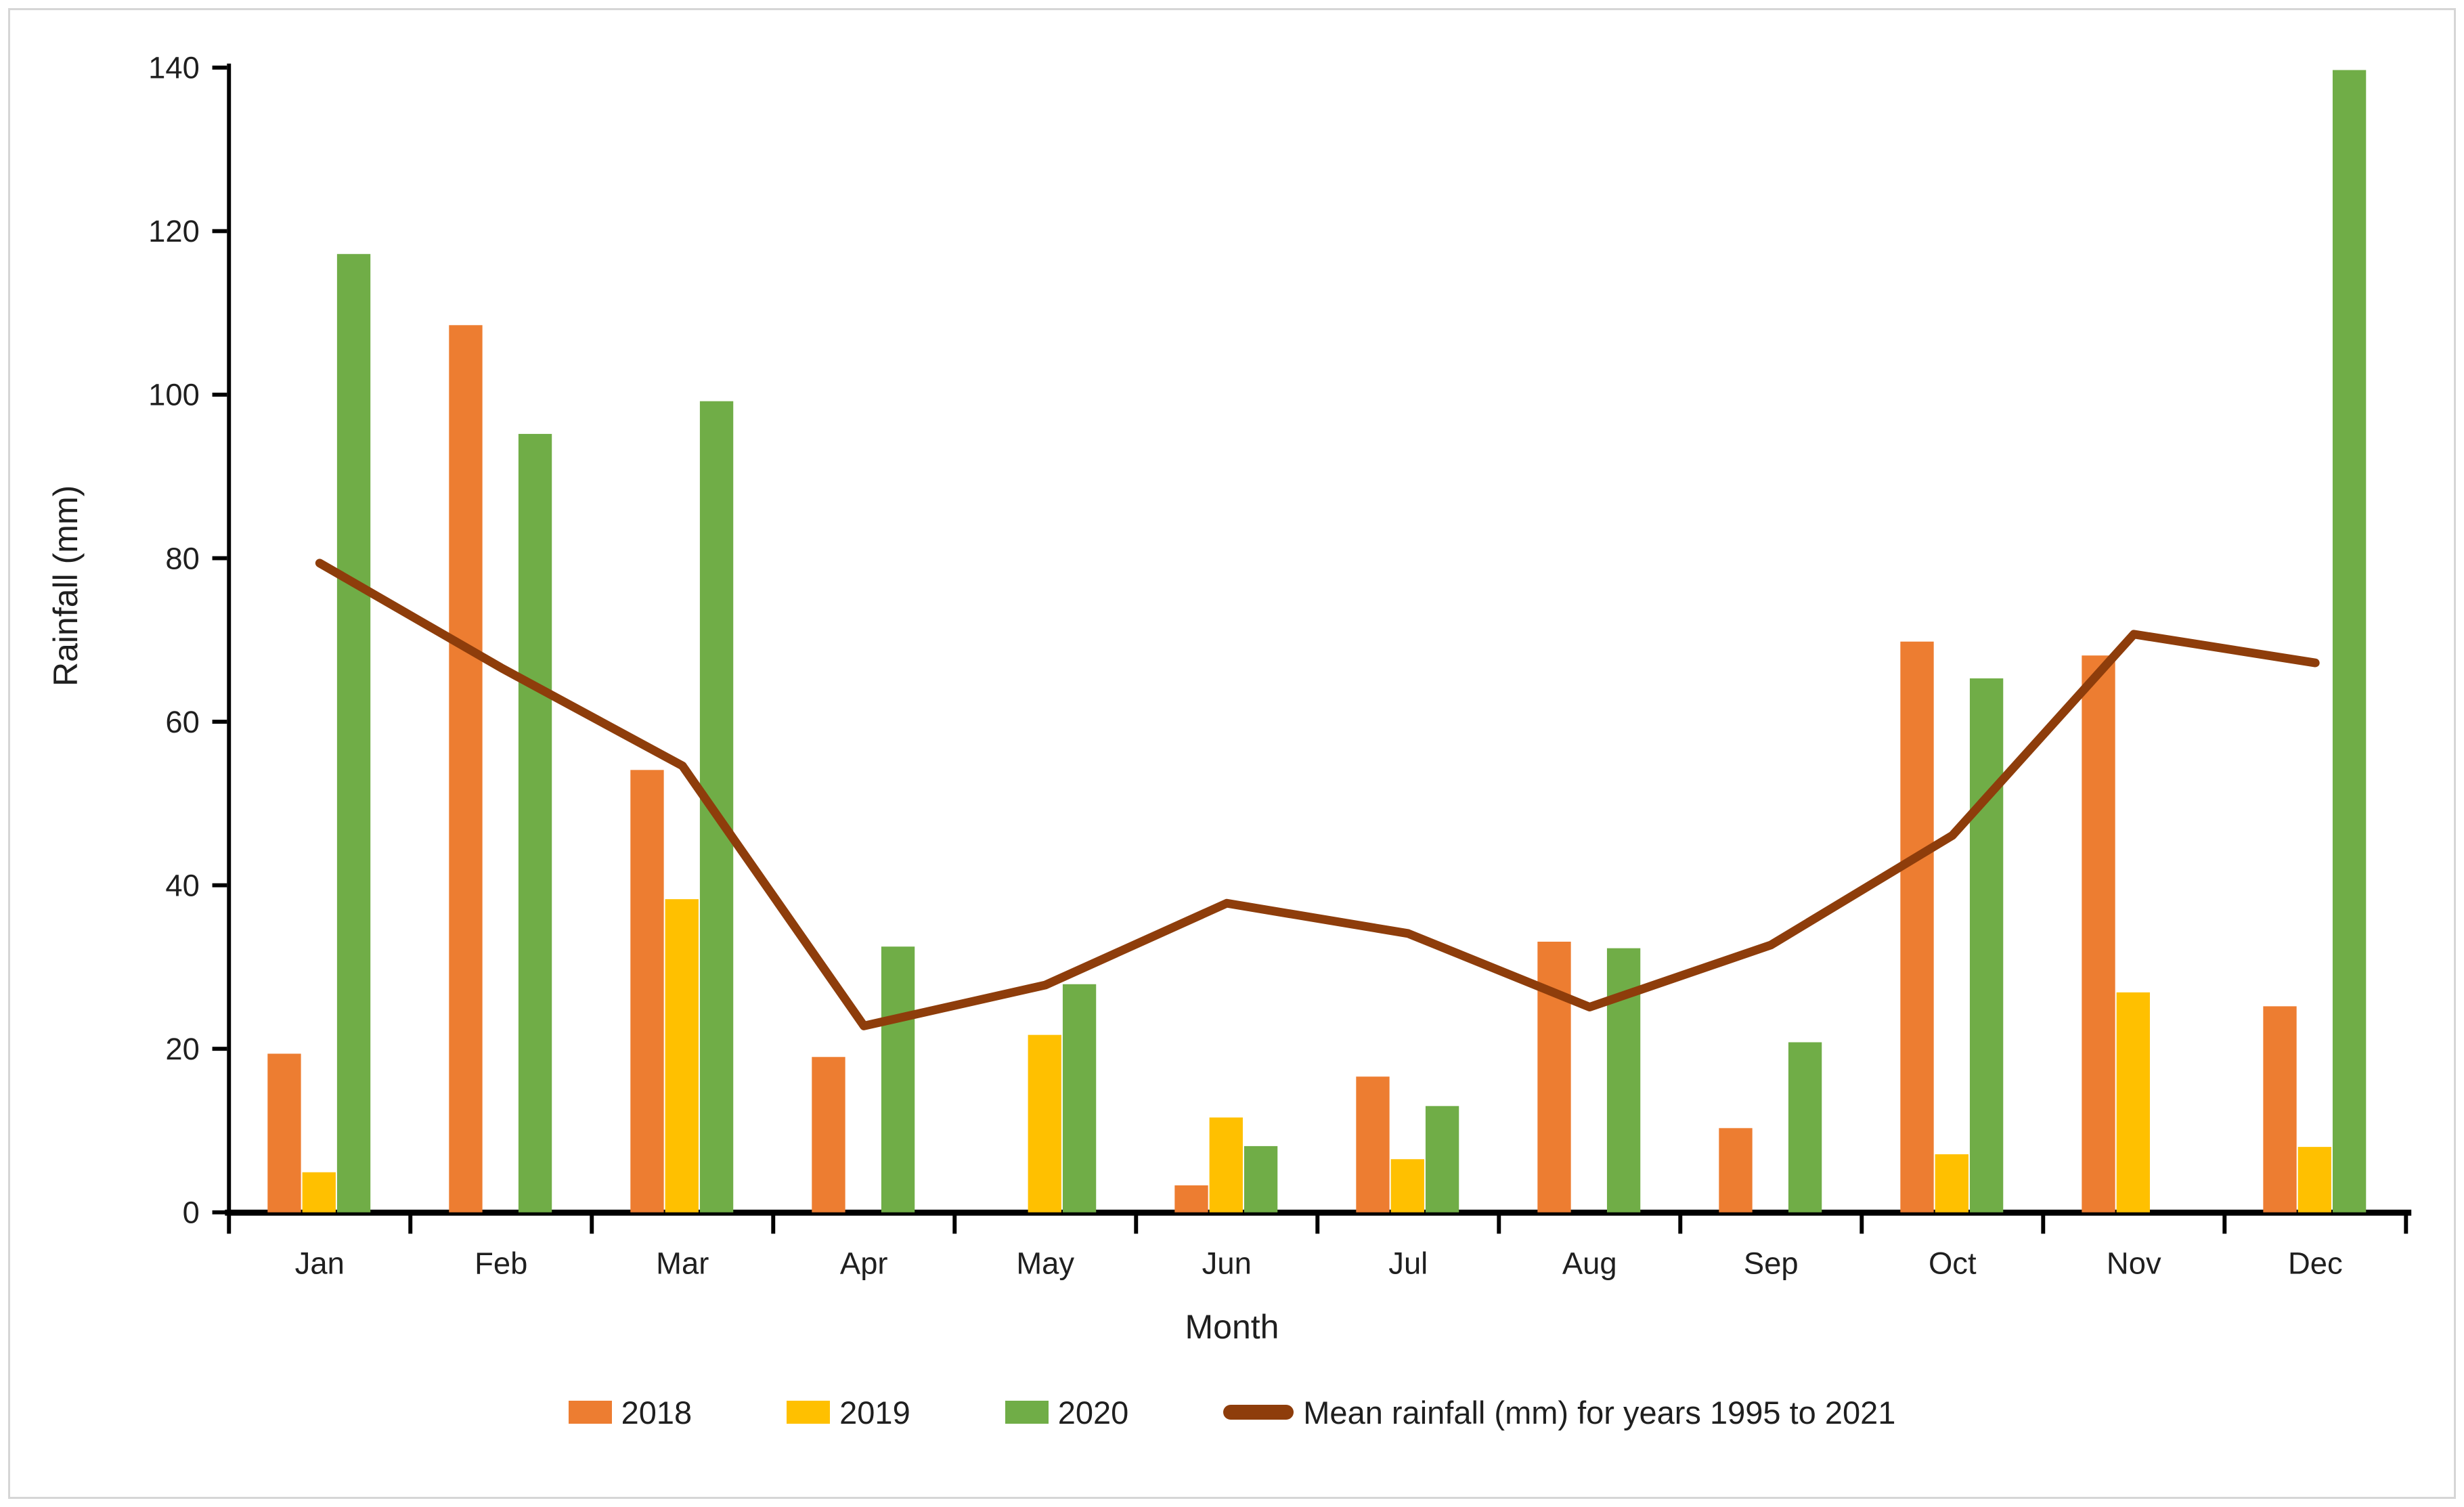  Describe the element at coordinates (191, 1213) in the screenshot. I see `y-tick-label: 0` at that location.